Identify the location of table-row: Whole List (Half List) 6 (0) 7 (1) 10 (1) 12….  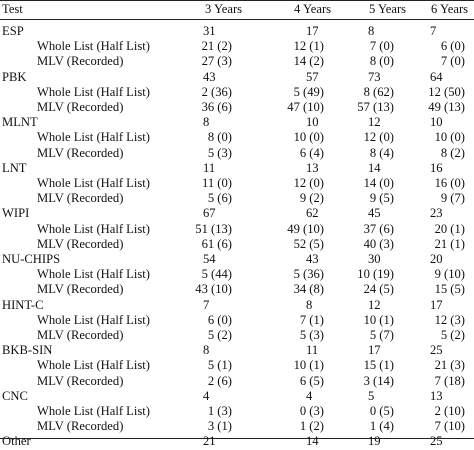
(237, 320).